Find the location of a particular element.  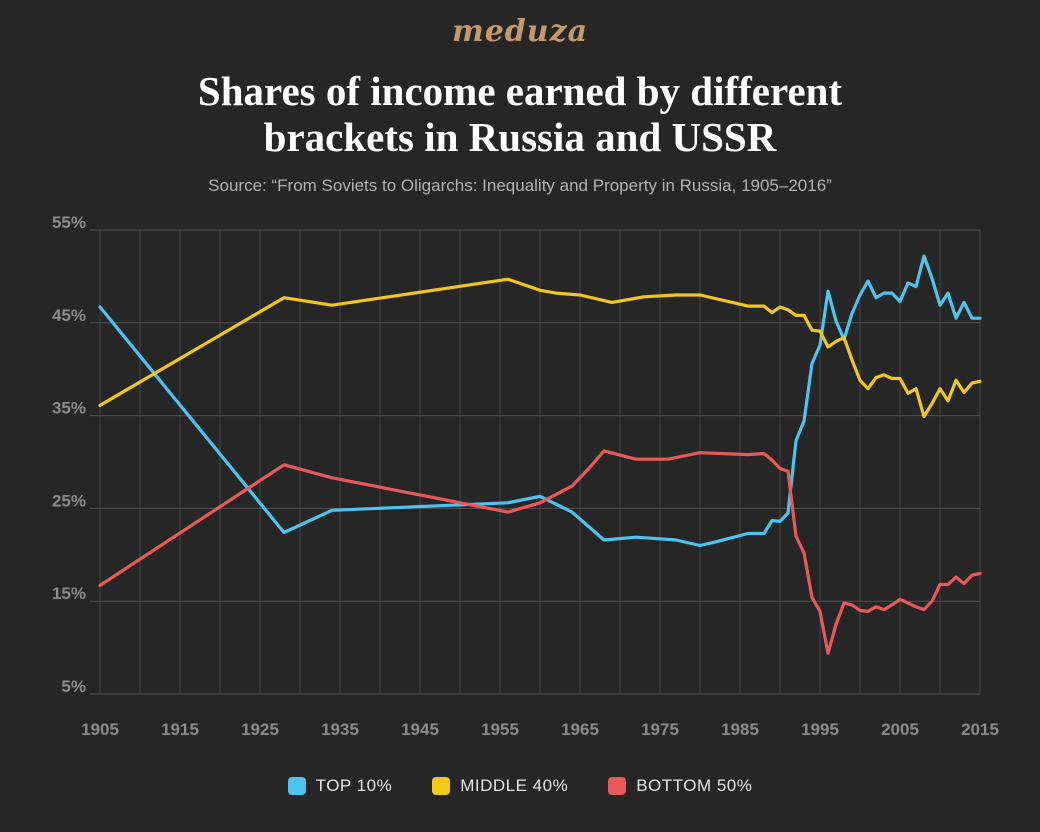

legend-label: MIDDLE 40% is located at coordinates (514, 785).